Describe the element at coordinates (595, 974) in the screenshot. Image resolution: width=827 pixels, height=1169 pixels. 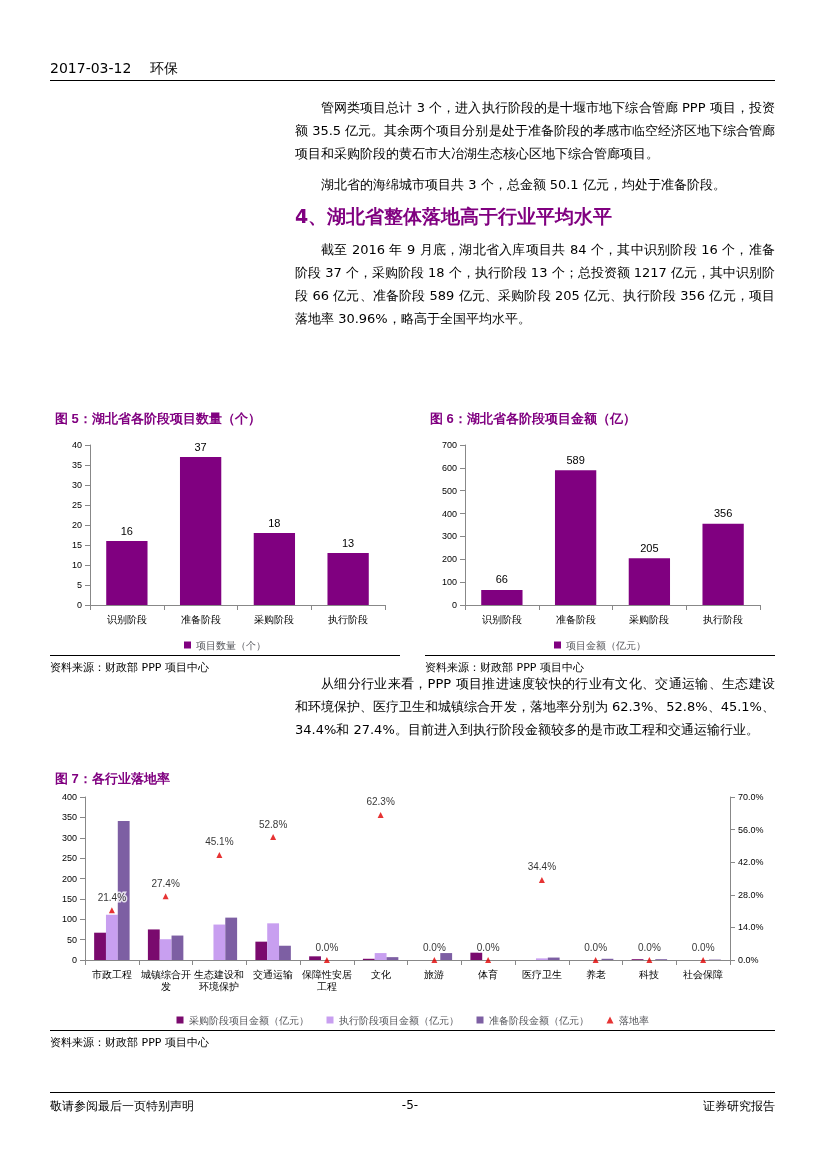
I see `x-tick-label: 养老` at that location.